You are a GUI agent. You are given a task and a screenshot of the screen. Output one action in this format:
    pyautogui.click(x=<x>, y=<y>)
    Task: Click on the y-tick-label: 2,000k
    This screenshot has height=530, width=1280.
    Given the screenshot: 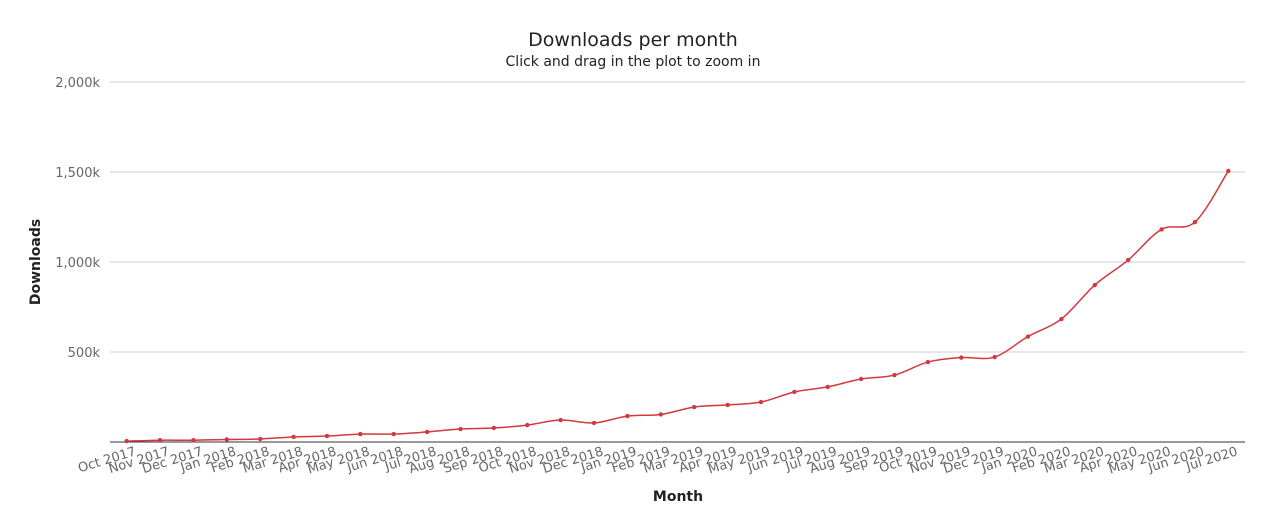 What is the action you would take?
    pyautogui.click(x=77, y=83)
    